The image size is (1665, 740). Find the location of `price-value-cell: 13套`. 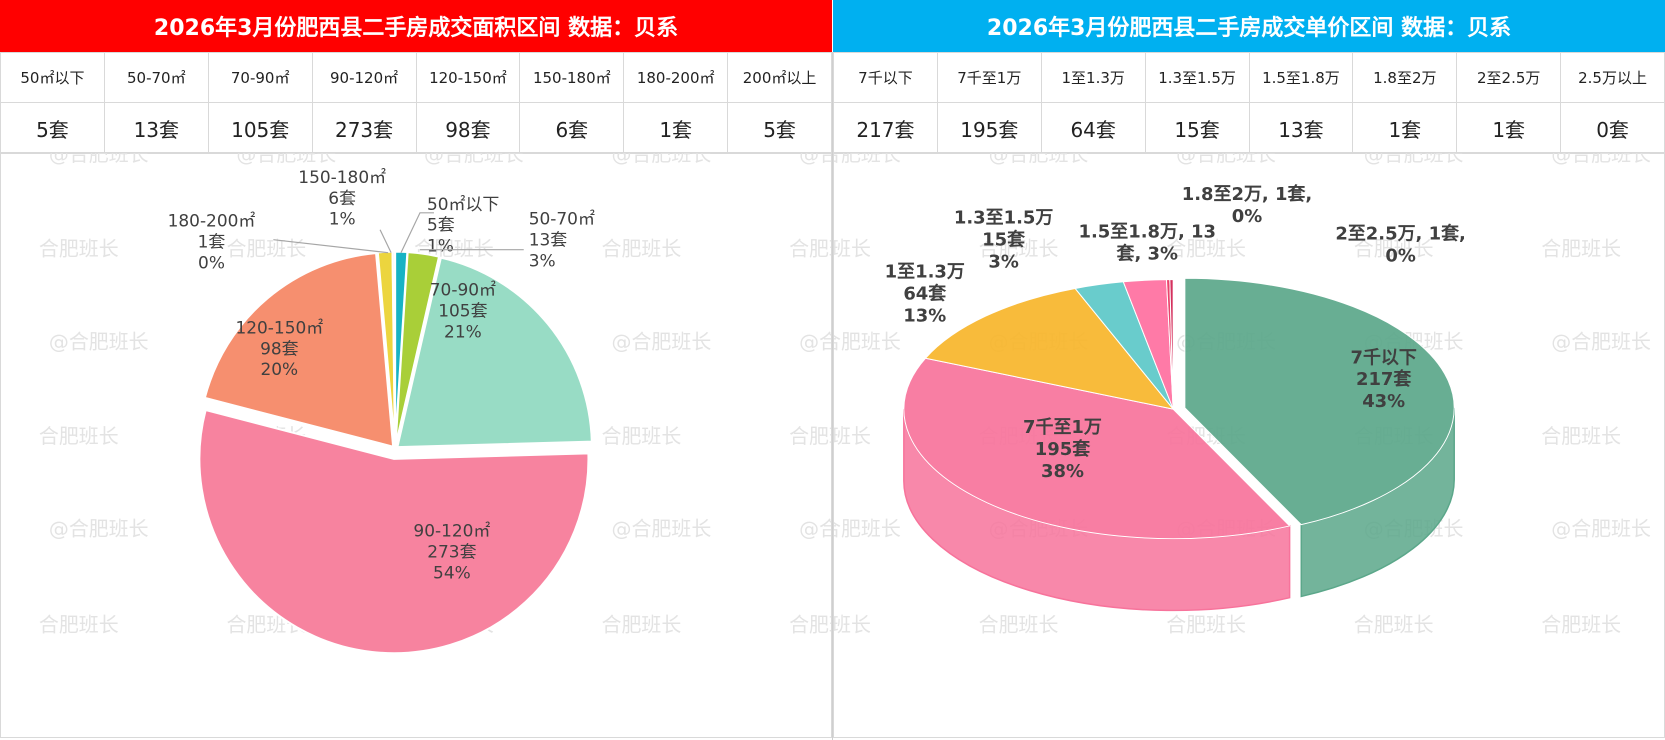

price-value-cell: 13套 is located at coordinates (1301, 128).